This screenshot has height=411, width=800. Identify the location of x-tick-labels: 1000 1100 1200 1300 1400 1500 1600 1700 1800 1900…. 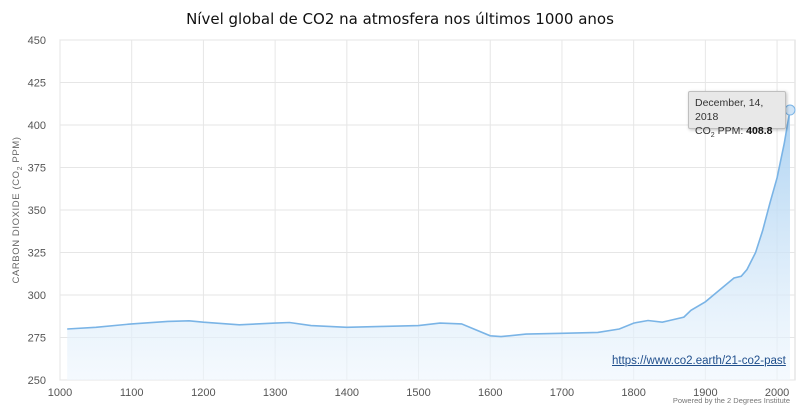
(419, 393).